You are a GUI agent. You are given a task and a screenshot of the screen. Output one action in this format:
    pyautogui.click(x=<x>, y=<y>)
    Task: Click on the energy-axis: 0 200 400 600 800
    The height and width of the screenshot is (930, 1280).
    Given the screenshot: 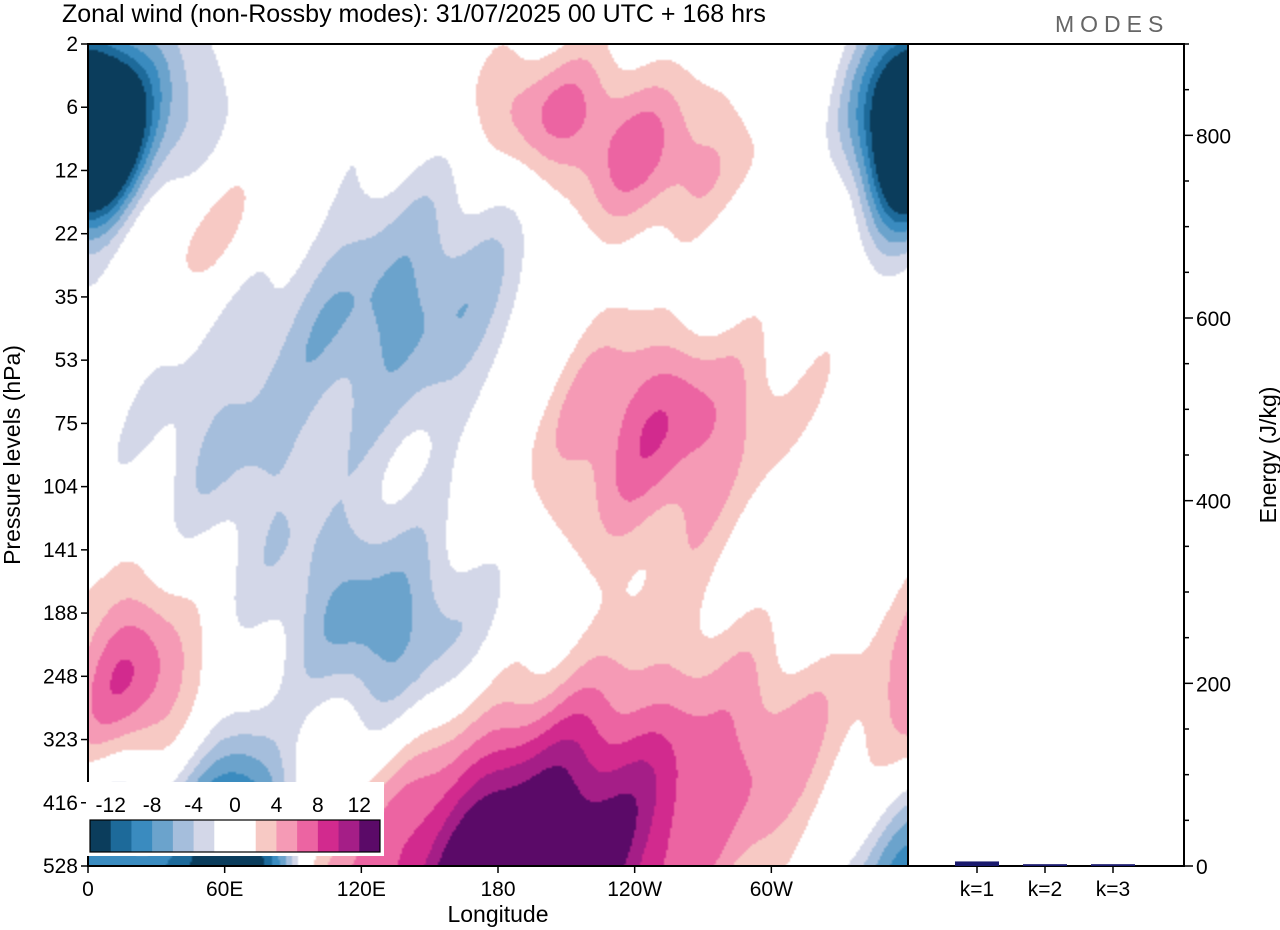 What is the action you would take?
    pyautogui.click(x=1207, y=461)
    